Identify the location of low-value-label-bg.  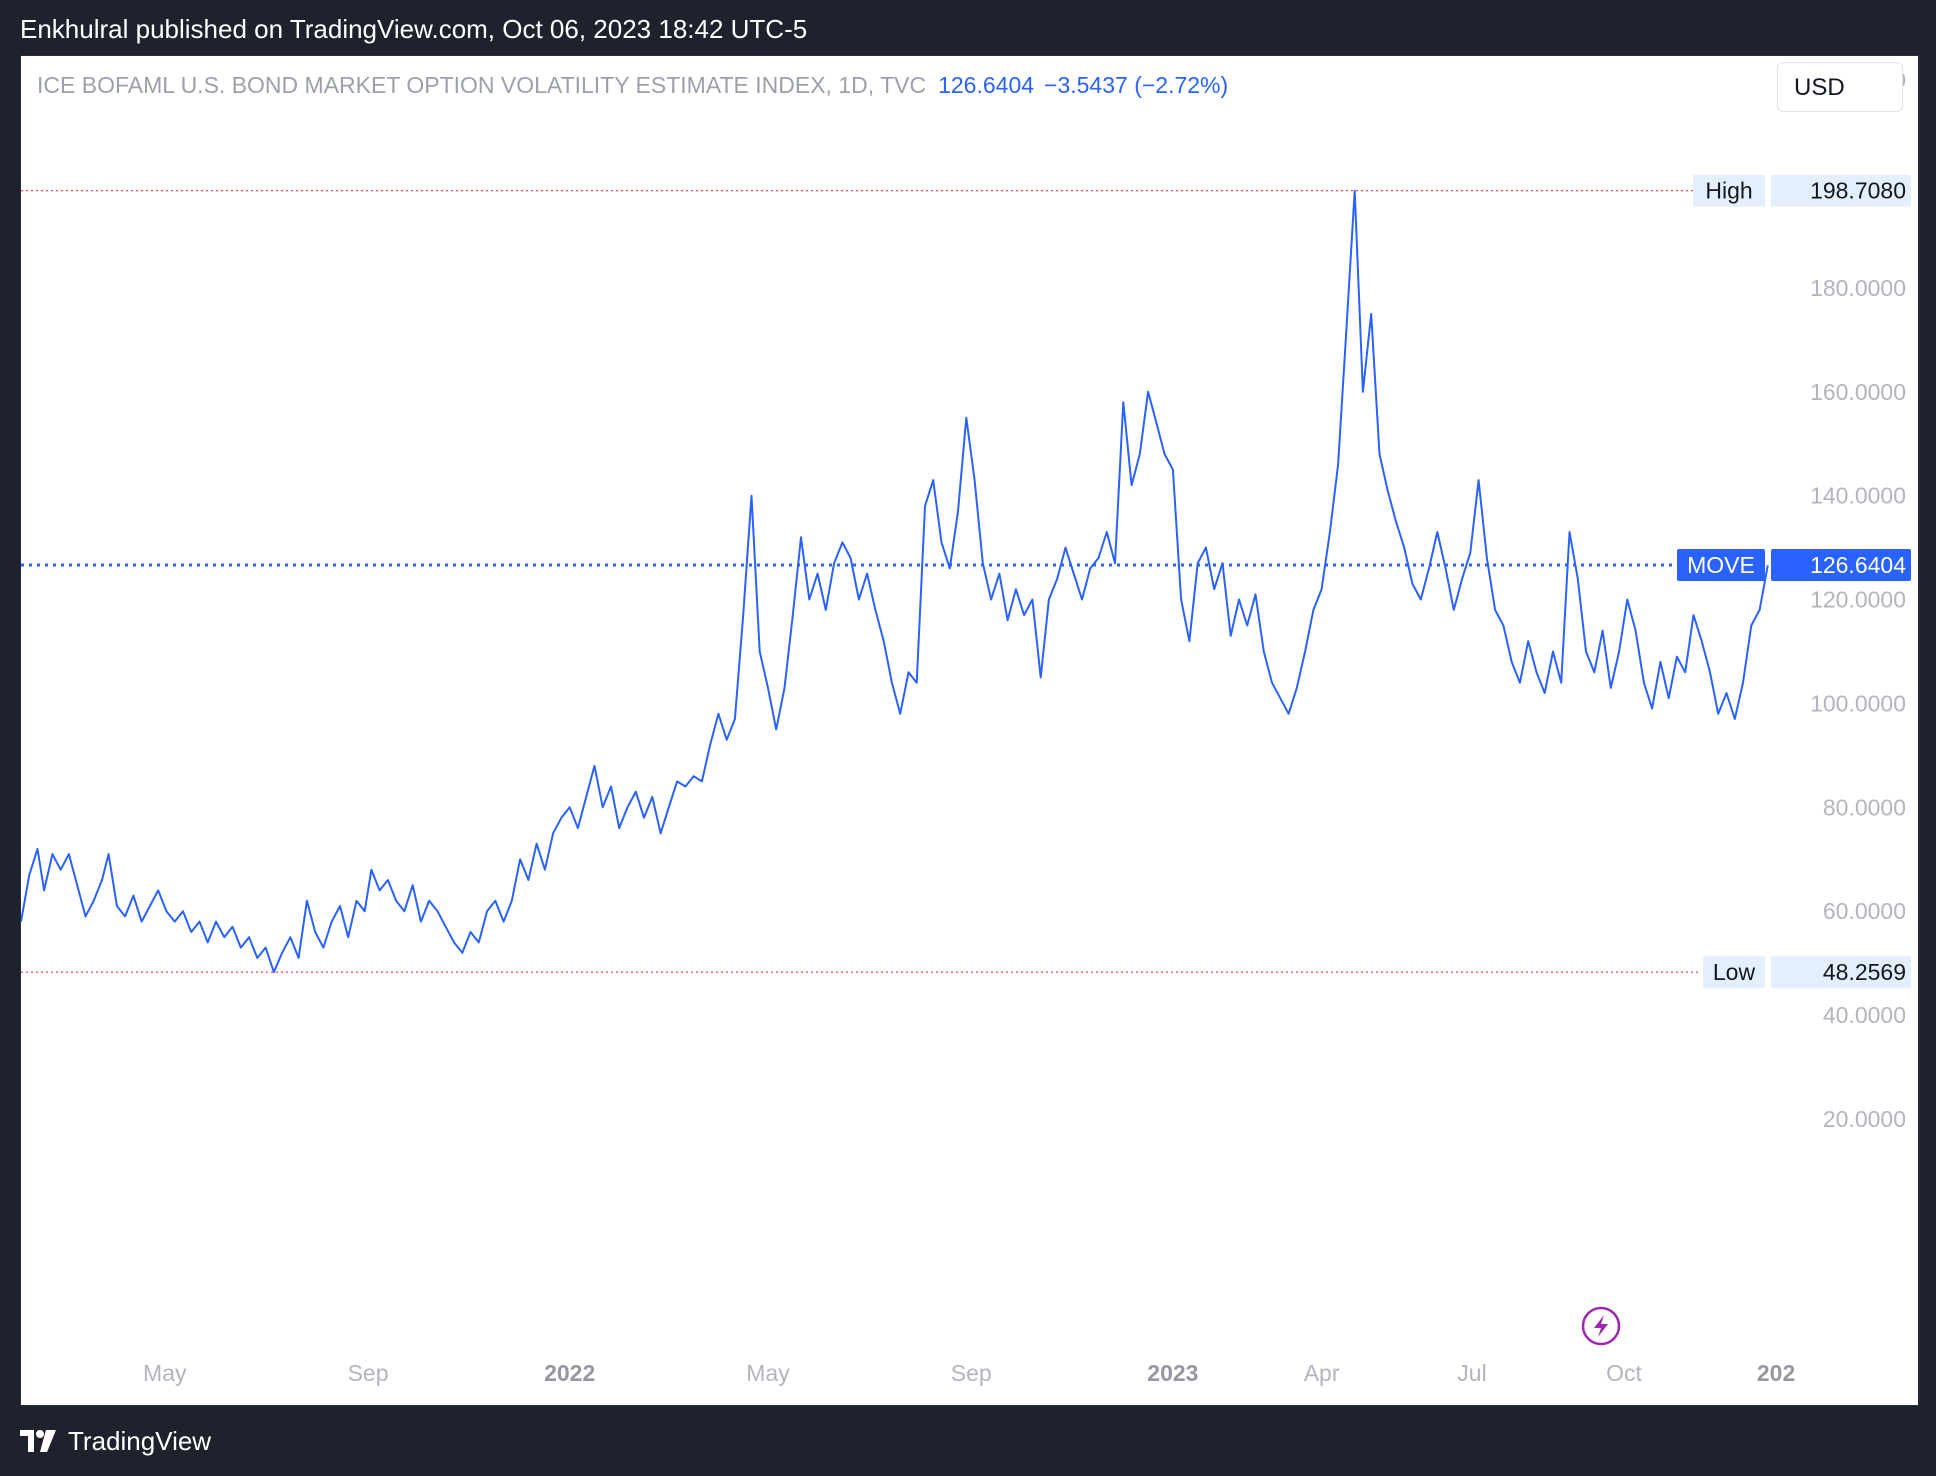
(1841, 972).